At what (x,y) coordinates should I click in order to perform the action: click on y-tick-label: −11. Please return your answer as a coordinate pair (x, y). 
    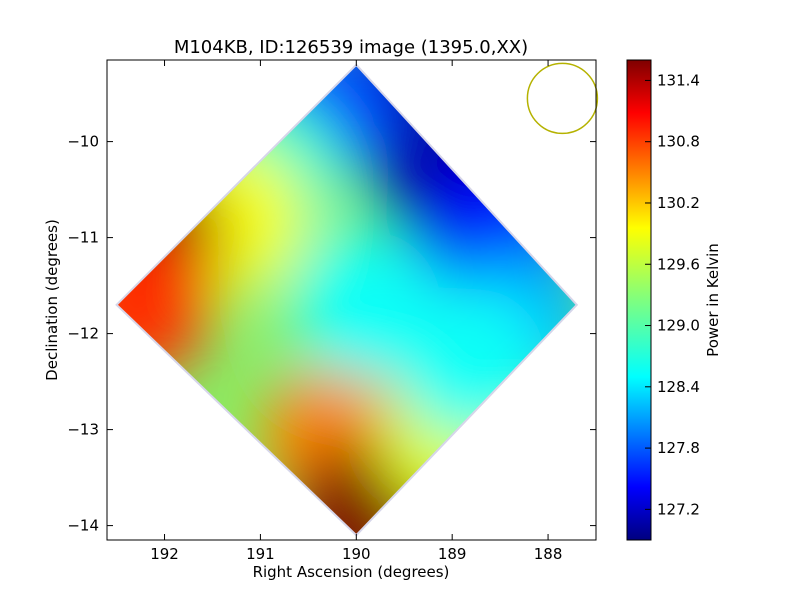
    Looking at the image, I should click on (83, 238).